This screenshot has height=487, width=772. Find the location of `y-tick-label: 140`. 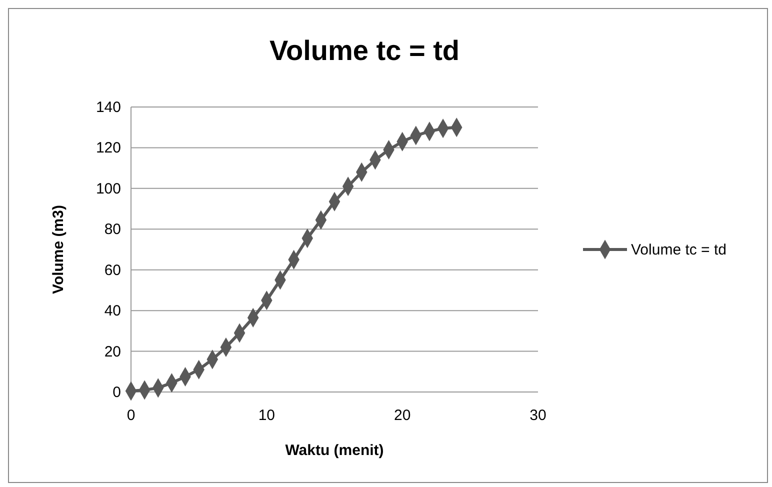

y-tick-label: 140 is located at coordinates (108, 107).